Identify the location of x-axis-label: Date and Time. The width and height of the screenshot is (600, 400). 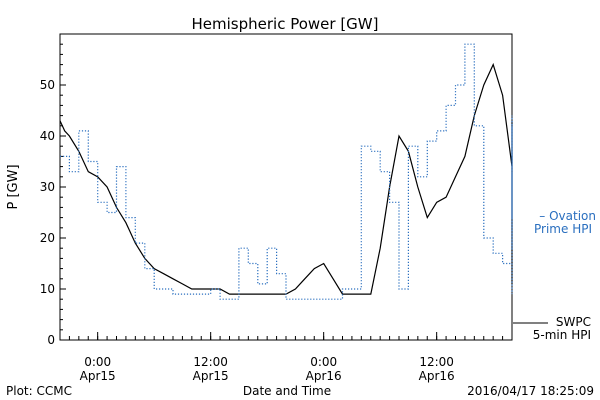
(287, 391).